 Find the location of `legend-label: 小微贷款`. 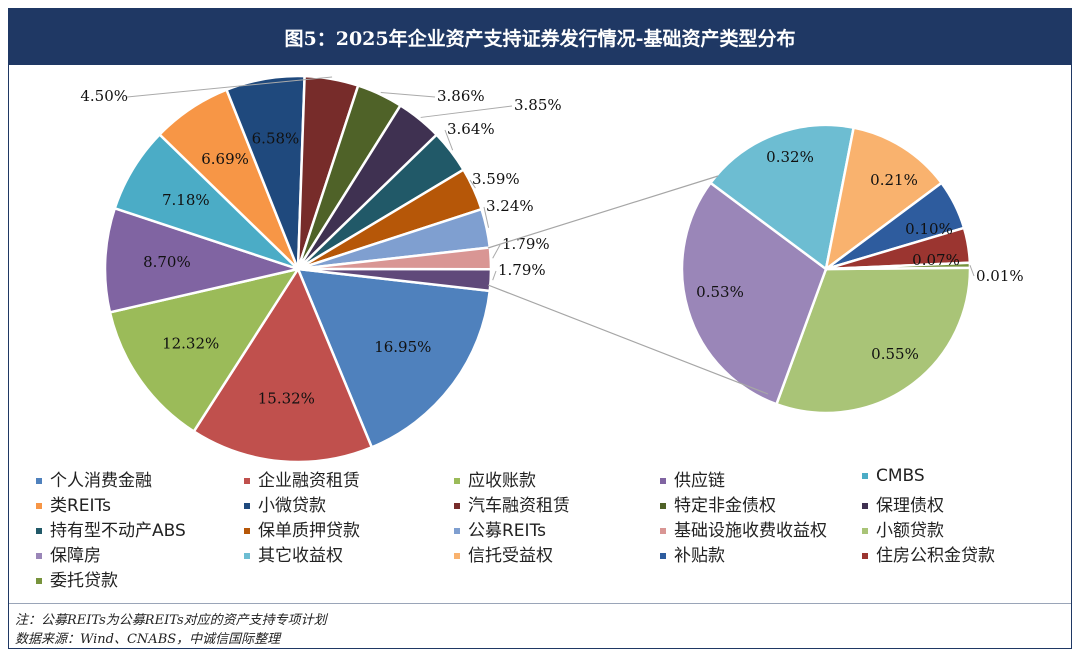

legend-label: 小微贷款 is located at coordinates (292, 506).